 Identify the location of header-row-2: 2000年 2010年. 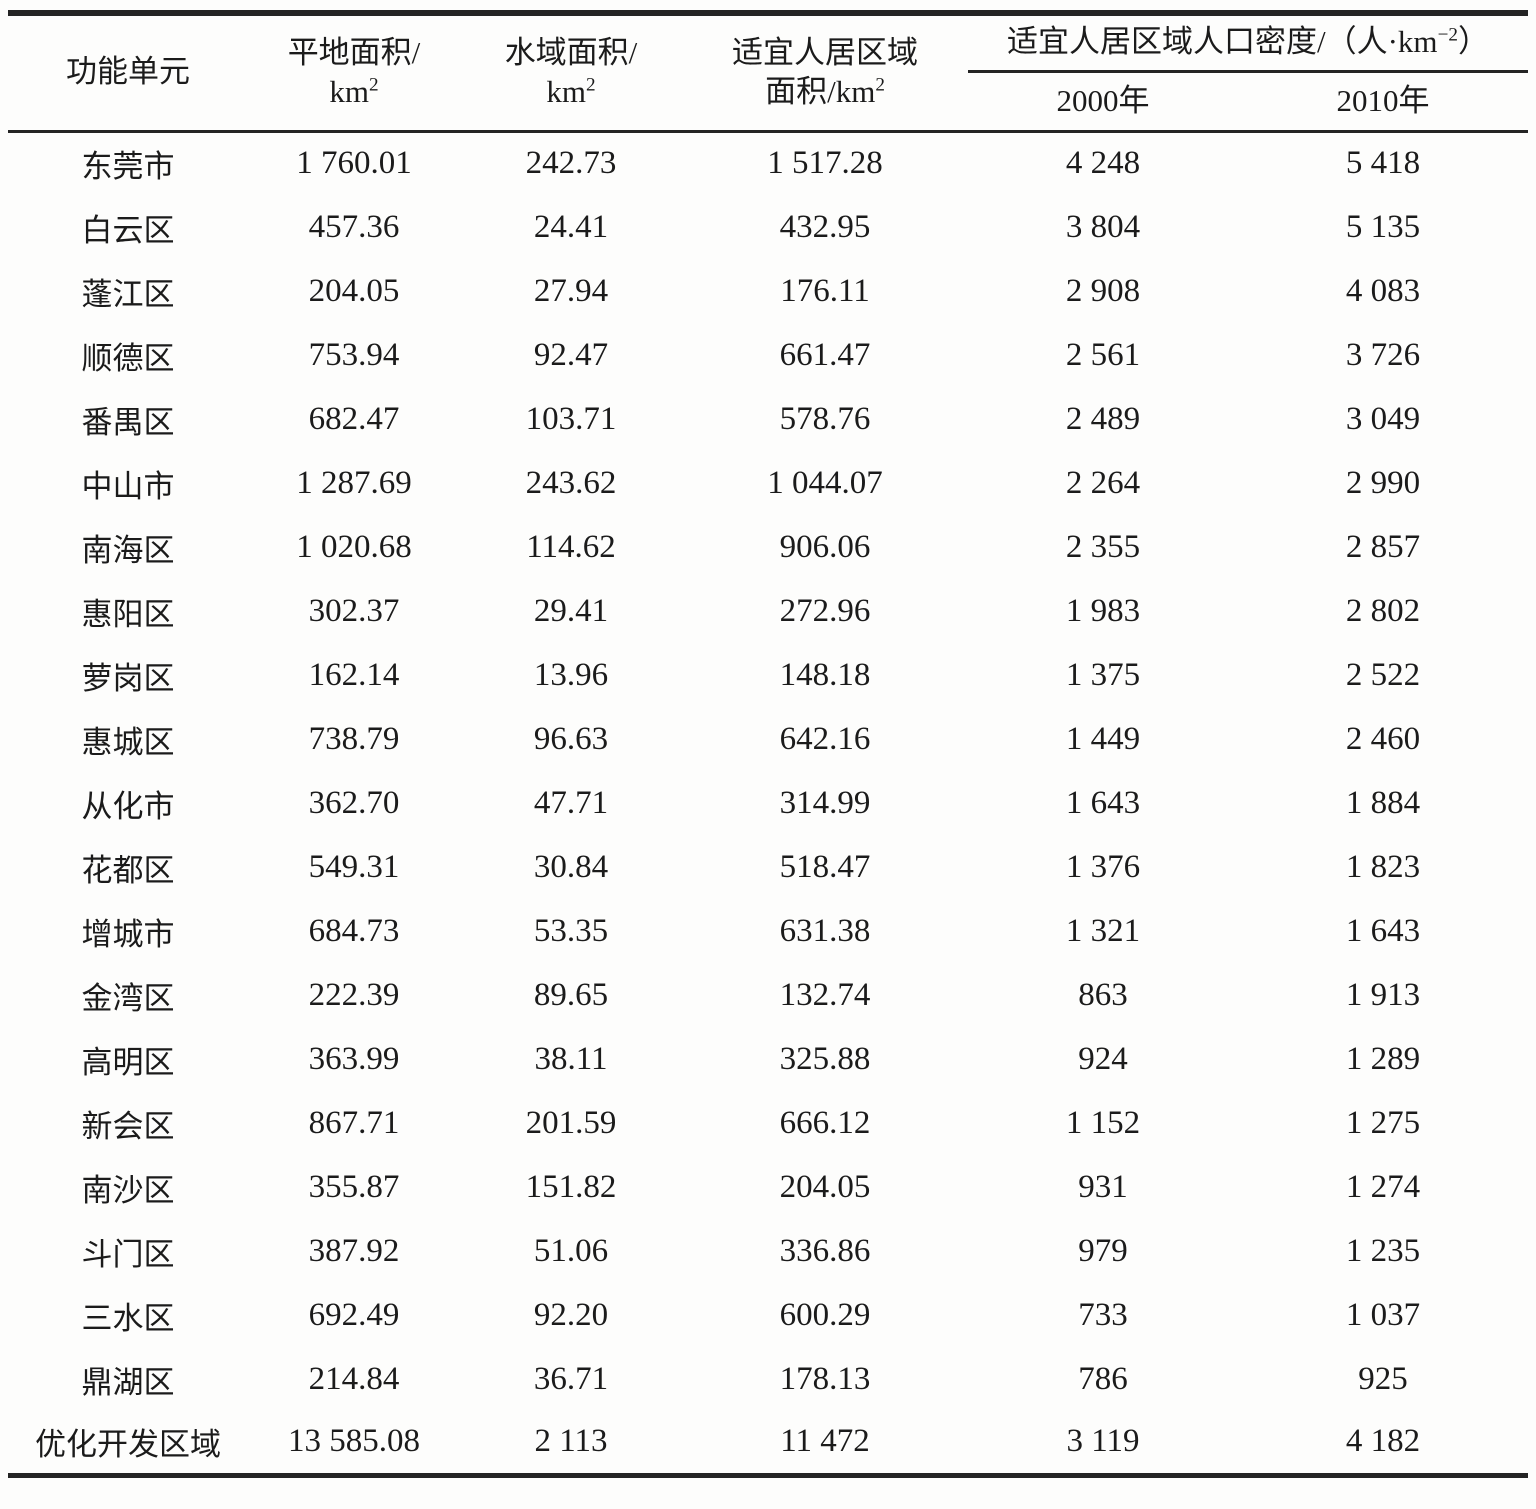
(768, 101).